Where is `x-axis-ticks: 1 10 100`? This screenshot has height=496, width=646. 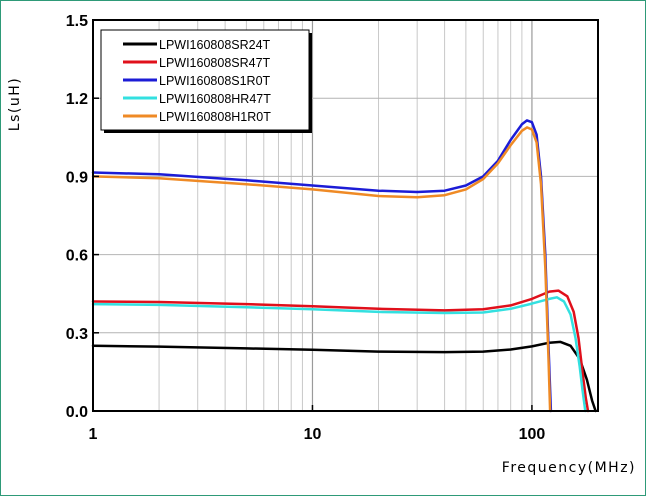
x-axis-ticks: 1 10 100 is located at coordinates (317, 424).